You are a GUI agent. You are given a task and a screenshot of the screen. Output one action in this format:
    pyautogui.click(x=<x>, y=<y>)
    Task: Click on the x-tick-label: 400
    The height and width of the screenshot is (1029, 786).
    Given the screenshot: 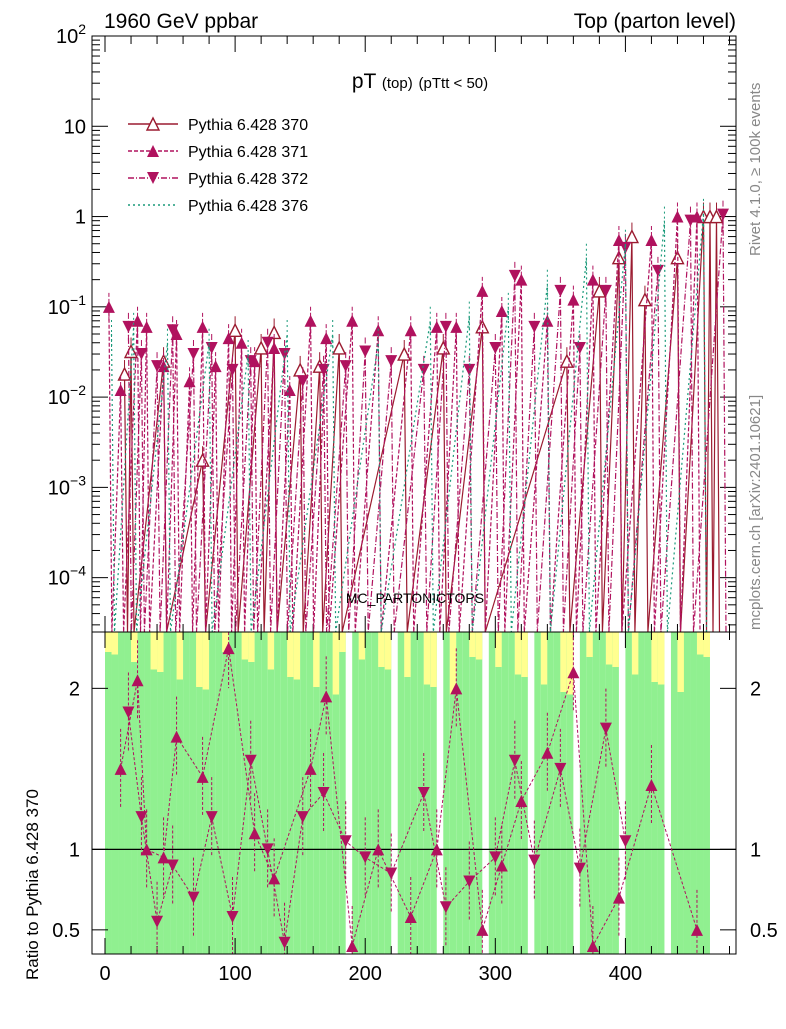 What is the action you would take?
    pyautogui.click(x=625, y=974)
    